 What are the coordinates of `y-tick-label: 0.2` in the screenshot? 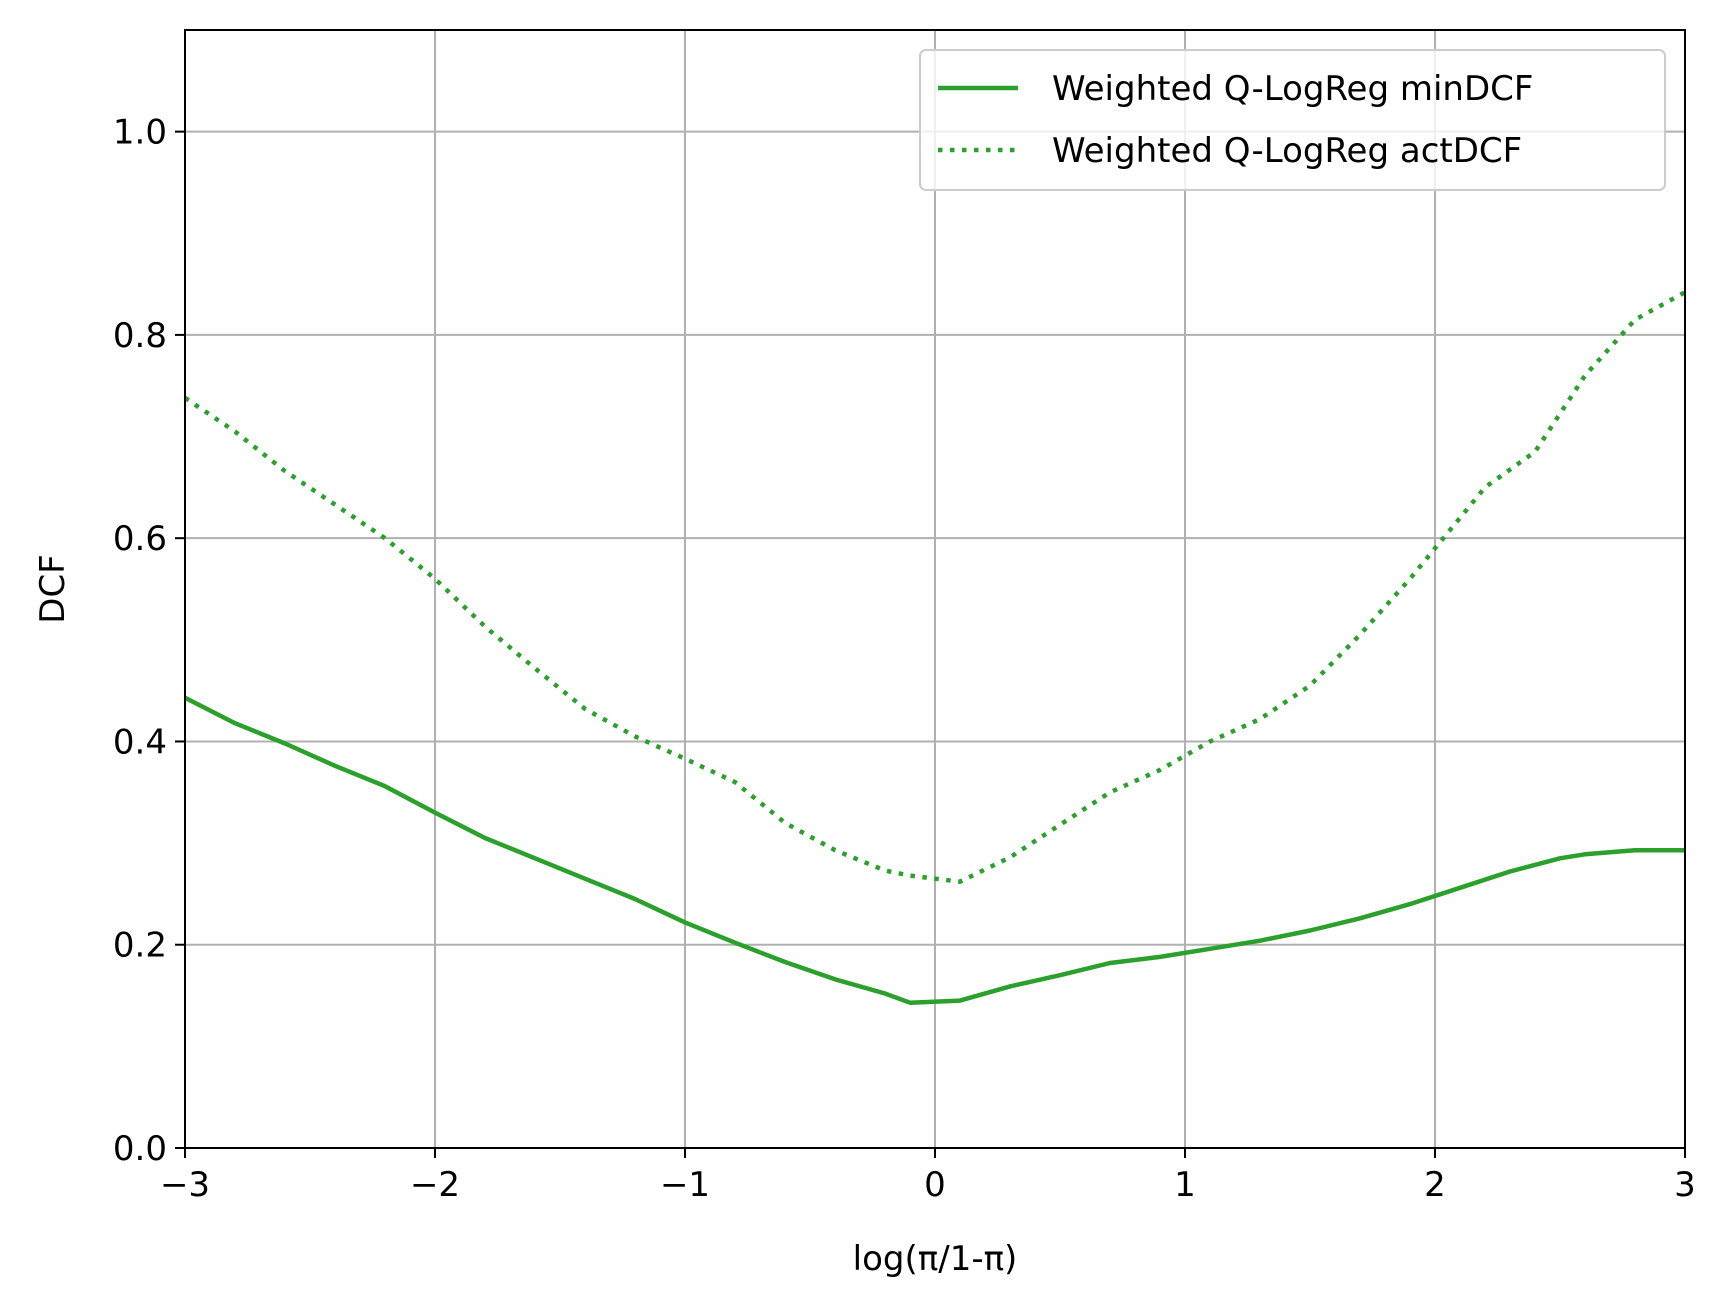 It's located at (140, 946).